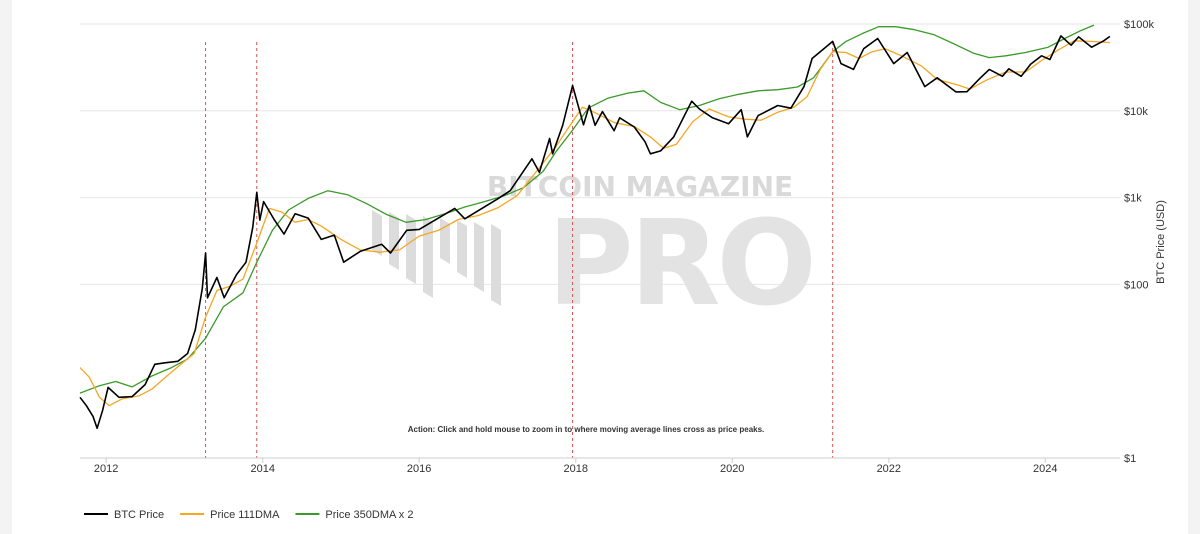 This screenshot has height=534, width=1200. What do you see at coordinates (680, 263) in the screenshot?
I see `watermark-pro-text: PRO` at bounding box center [680, 263].